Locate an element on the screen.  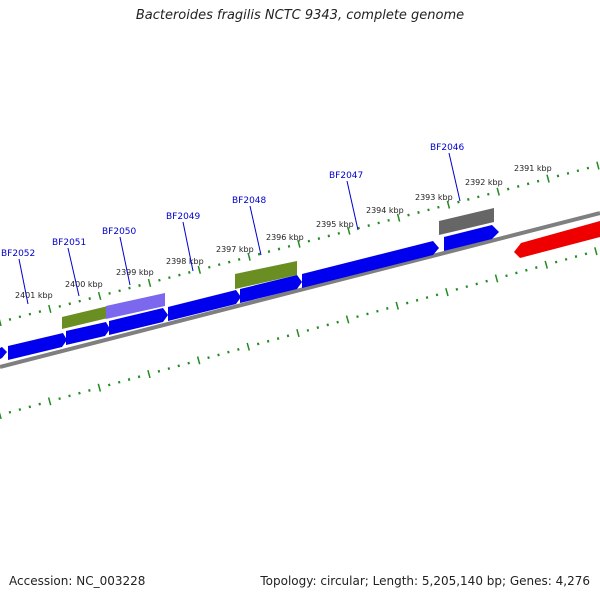
scale-label: 2394 kbp is located at coordinates (385, 210).